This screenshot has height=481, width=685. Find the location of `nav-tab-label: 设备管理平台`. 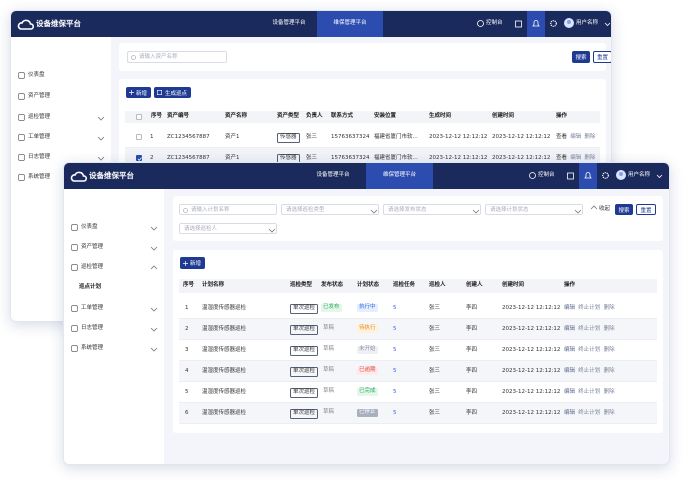

nav-tab-label: 设备管理平台 is located at coordinates (333, 175).